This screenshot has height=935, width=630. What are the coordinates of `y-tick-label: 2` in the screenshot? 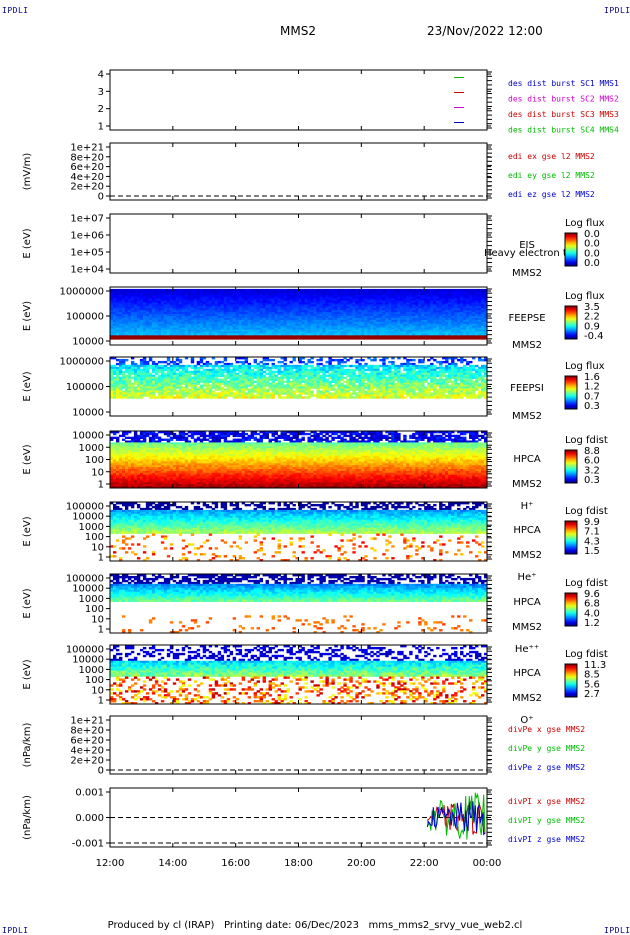 It's located at (101, 109).